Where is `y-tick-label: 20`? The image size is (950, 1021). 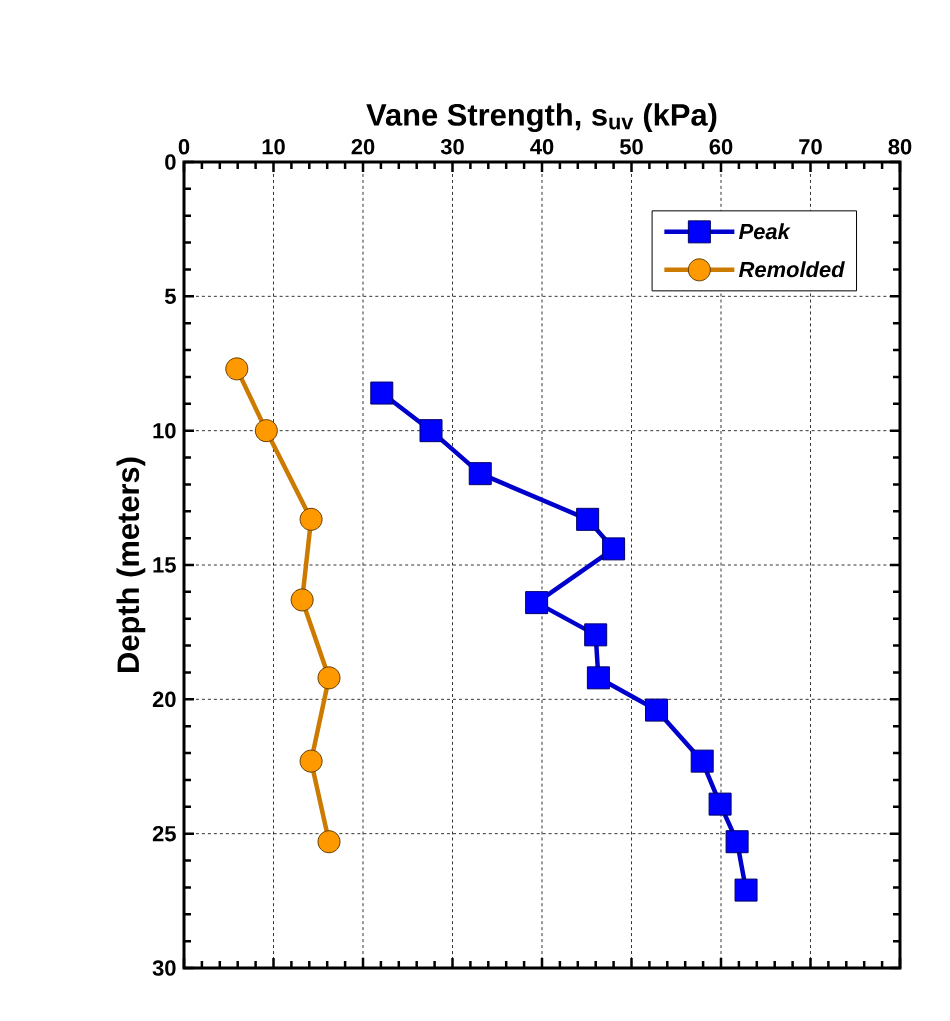 y-tick-label: 20 is located at coordinates (164, 699).